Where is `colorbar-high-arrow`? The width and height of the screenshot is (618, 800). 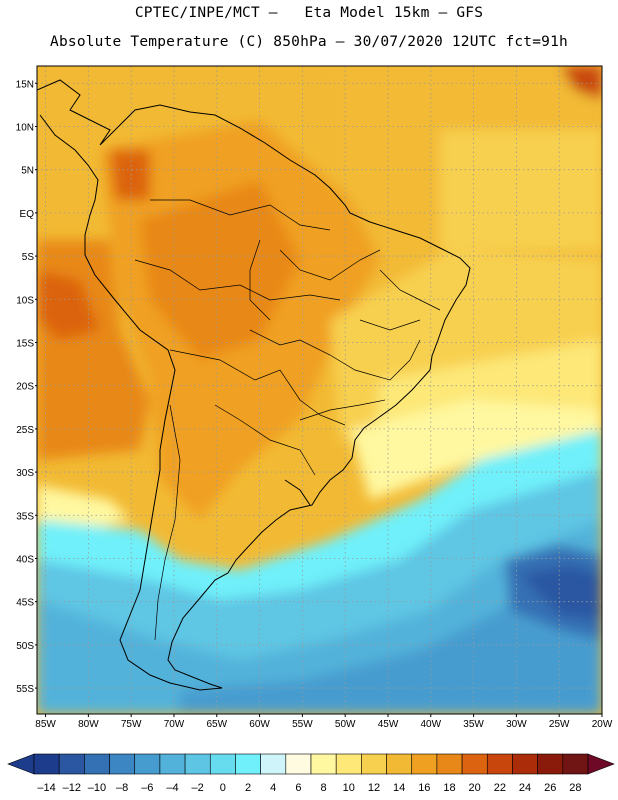 colorbar-high-arrow is located at coordinates (601, 764).